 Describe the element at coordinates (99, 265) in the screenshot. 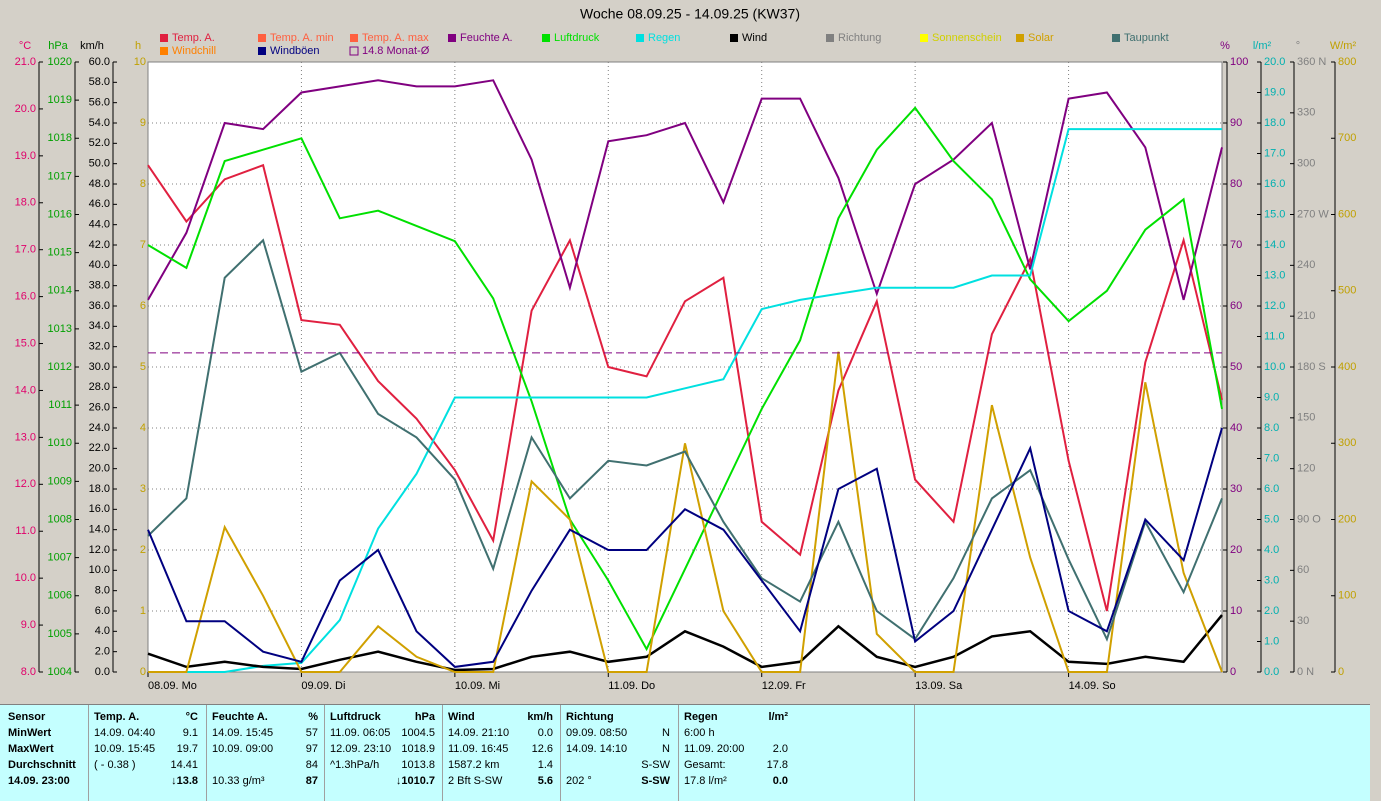

I see `y-tick-label: 40.0` at that location.